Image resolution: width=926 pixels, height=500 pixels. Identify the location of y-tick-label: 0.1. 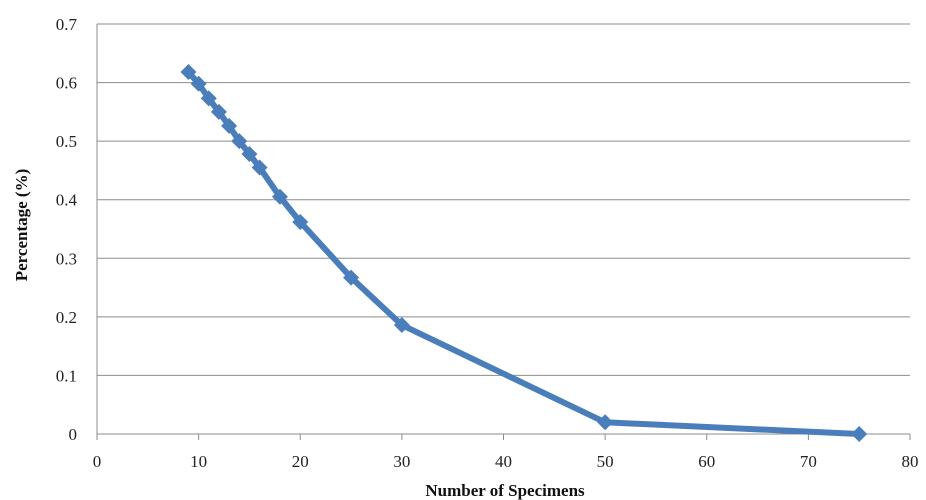
(66, 375).